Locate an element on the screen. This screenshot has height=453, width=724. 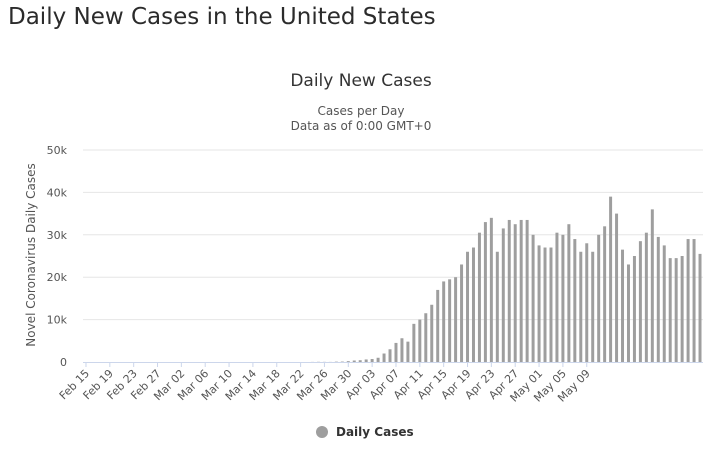
y-axis-ticks: 0 10k 20k 30k 40k 50k is located at coordinates (57, 256).